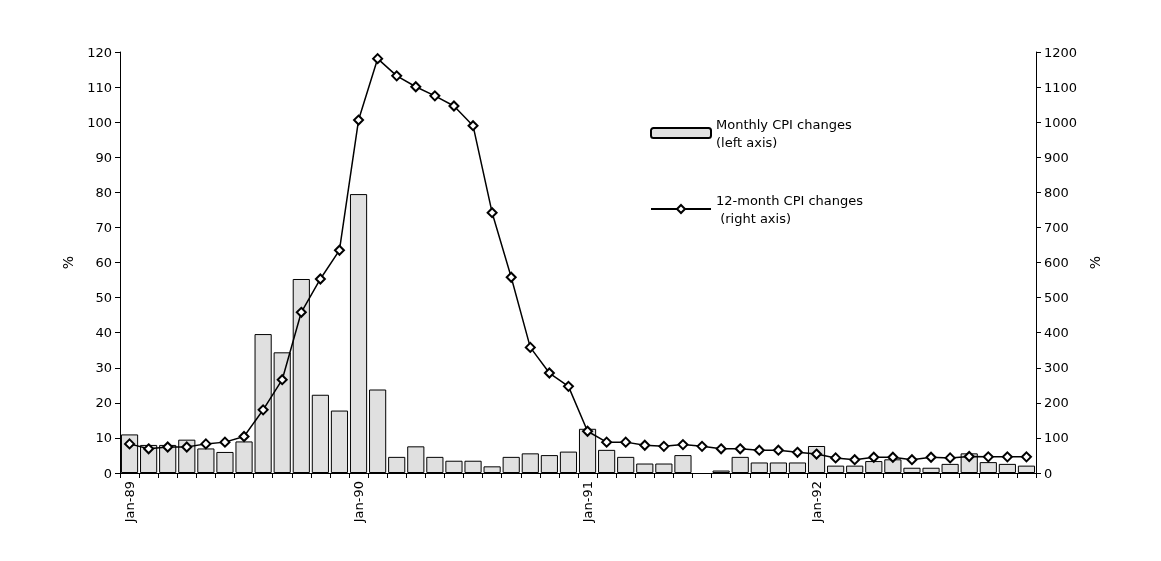 This screenshot has width=1161, height=561. I want to click on y-tick-label: 70, so click(103, 227).